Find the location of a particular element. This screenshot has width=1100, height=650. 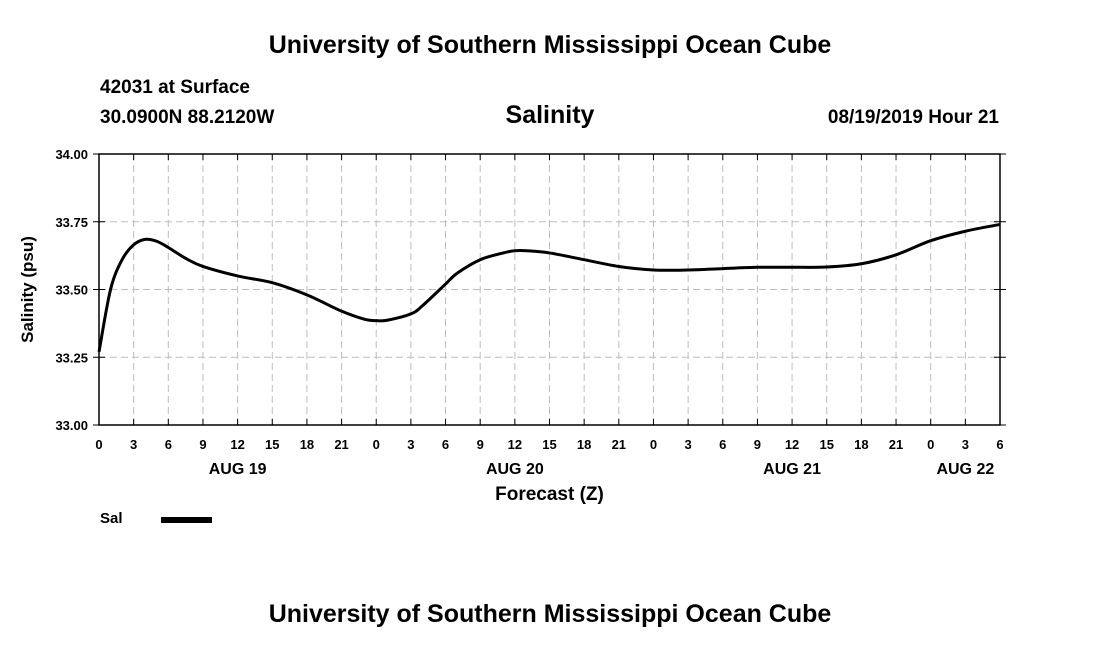

coordinates-label: 30.0900N 88.2120W is located at coordinates (187, 117).